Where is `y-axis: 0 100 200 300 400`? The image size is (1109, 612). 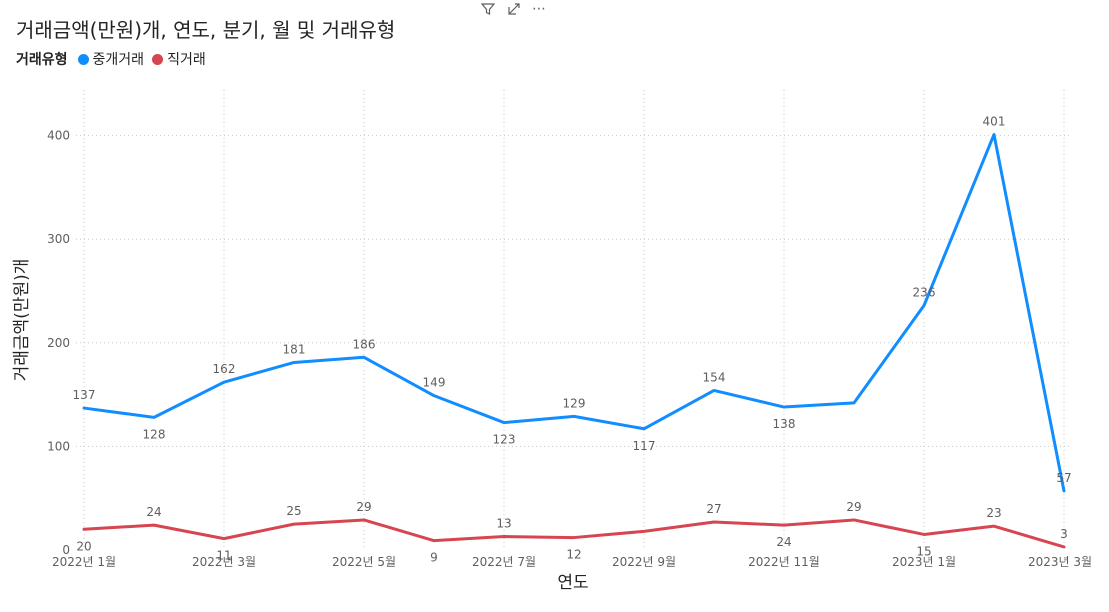
y-axis: 0 100 200 300 400 is located at coordinates (58, 343).